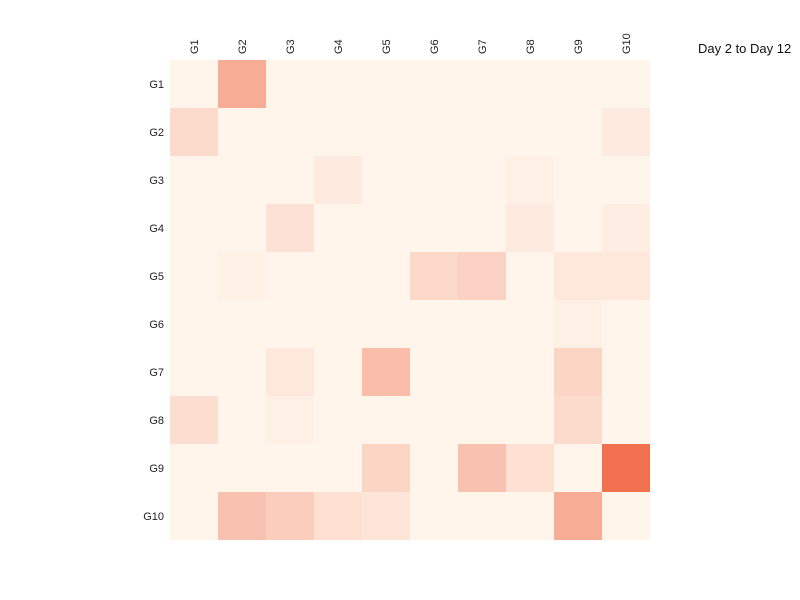  I want to click on y-tick-label: G3, so click(156, 181).